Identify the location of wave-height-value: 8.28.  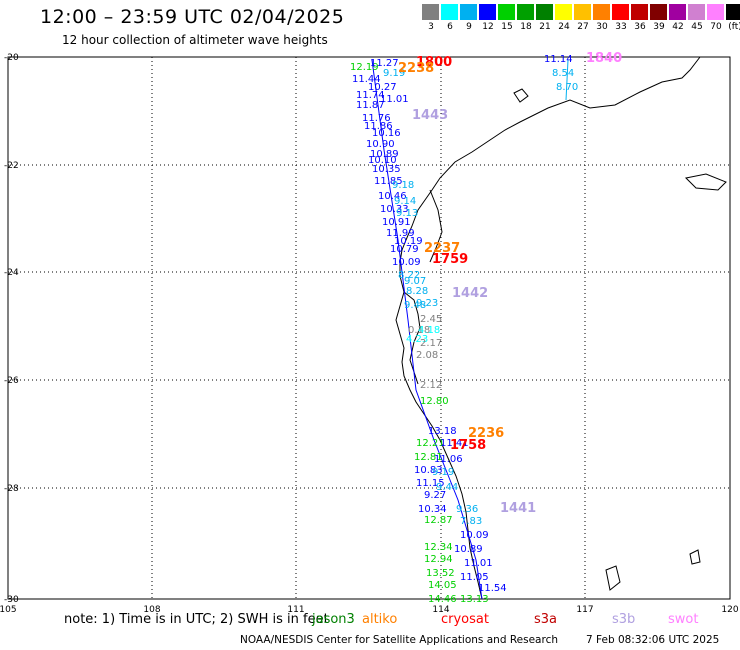
(417, 291).